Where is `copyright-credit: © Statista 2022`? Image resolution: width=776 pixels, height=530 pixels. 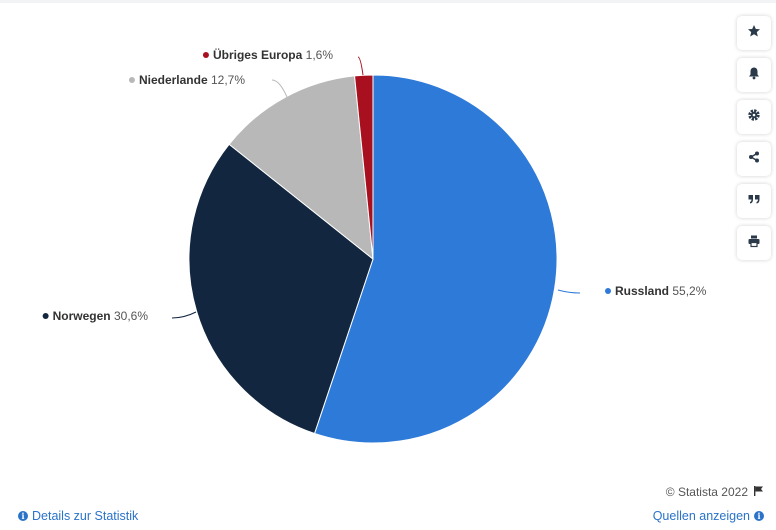
copyright-credit: © Statista 2022 is located at coordinates (715, 492).